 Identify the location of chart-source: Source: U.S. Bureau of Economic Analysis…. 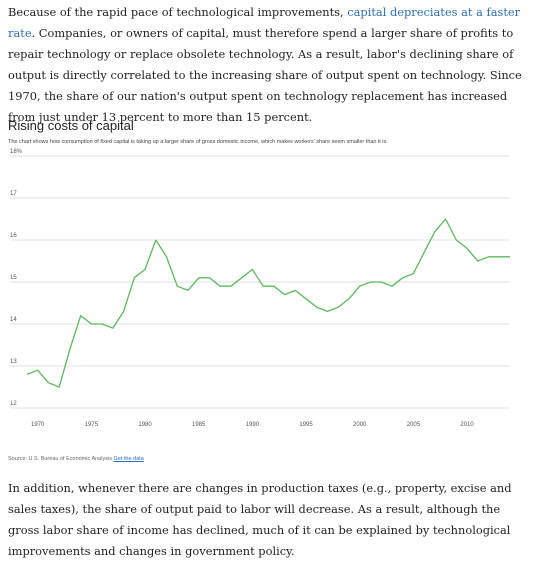
(76, 459).